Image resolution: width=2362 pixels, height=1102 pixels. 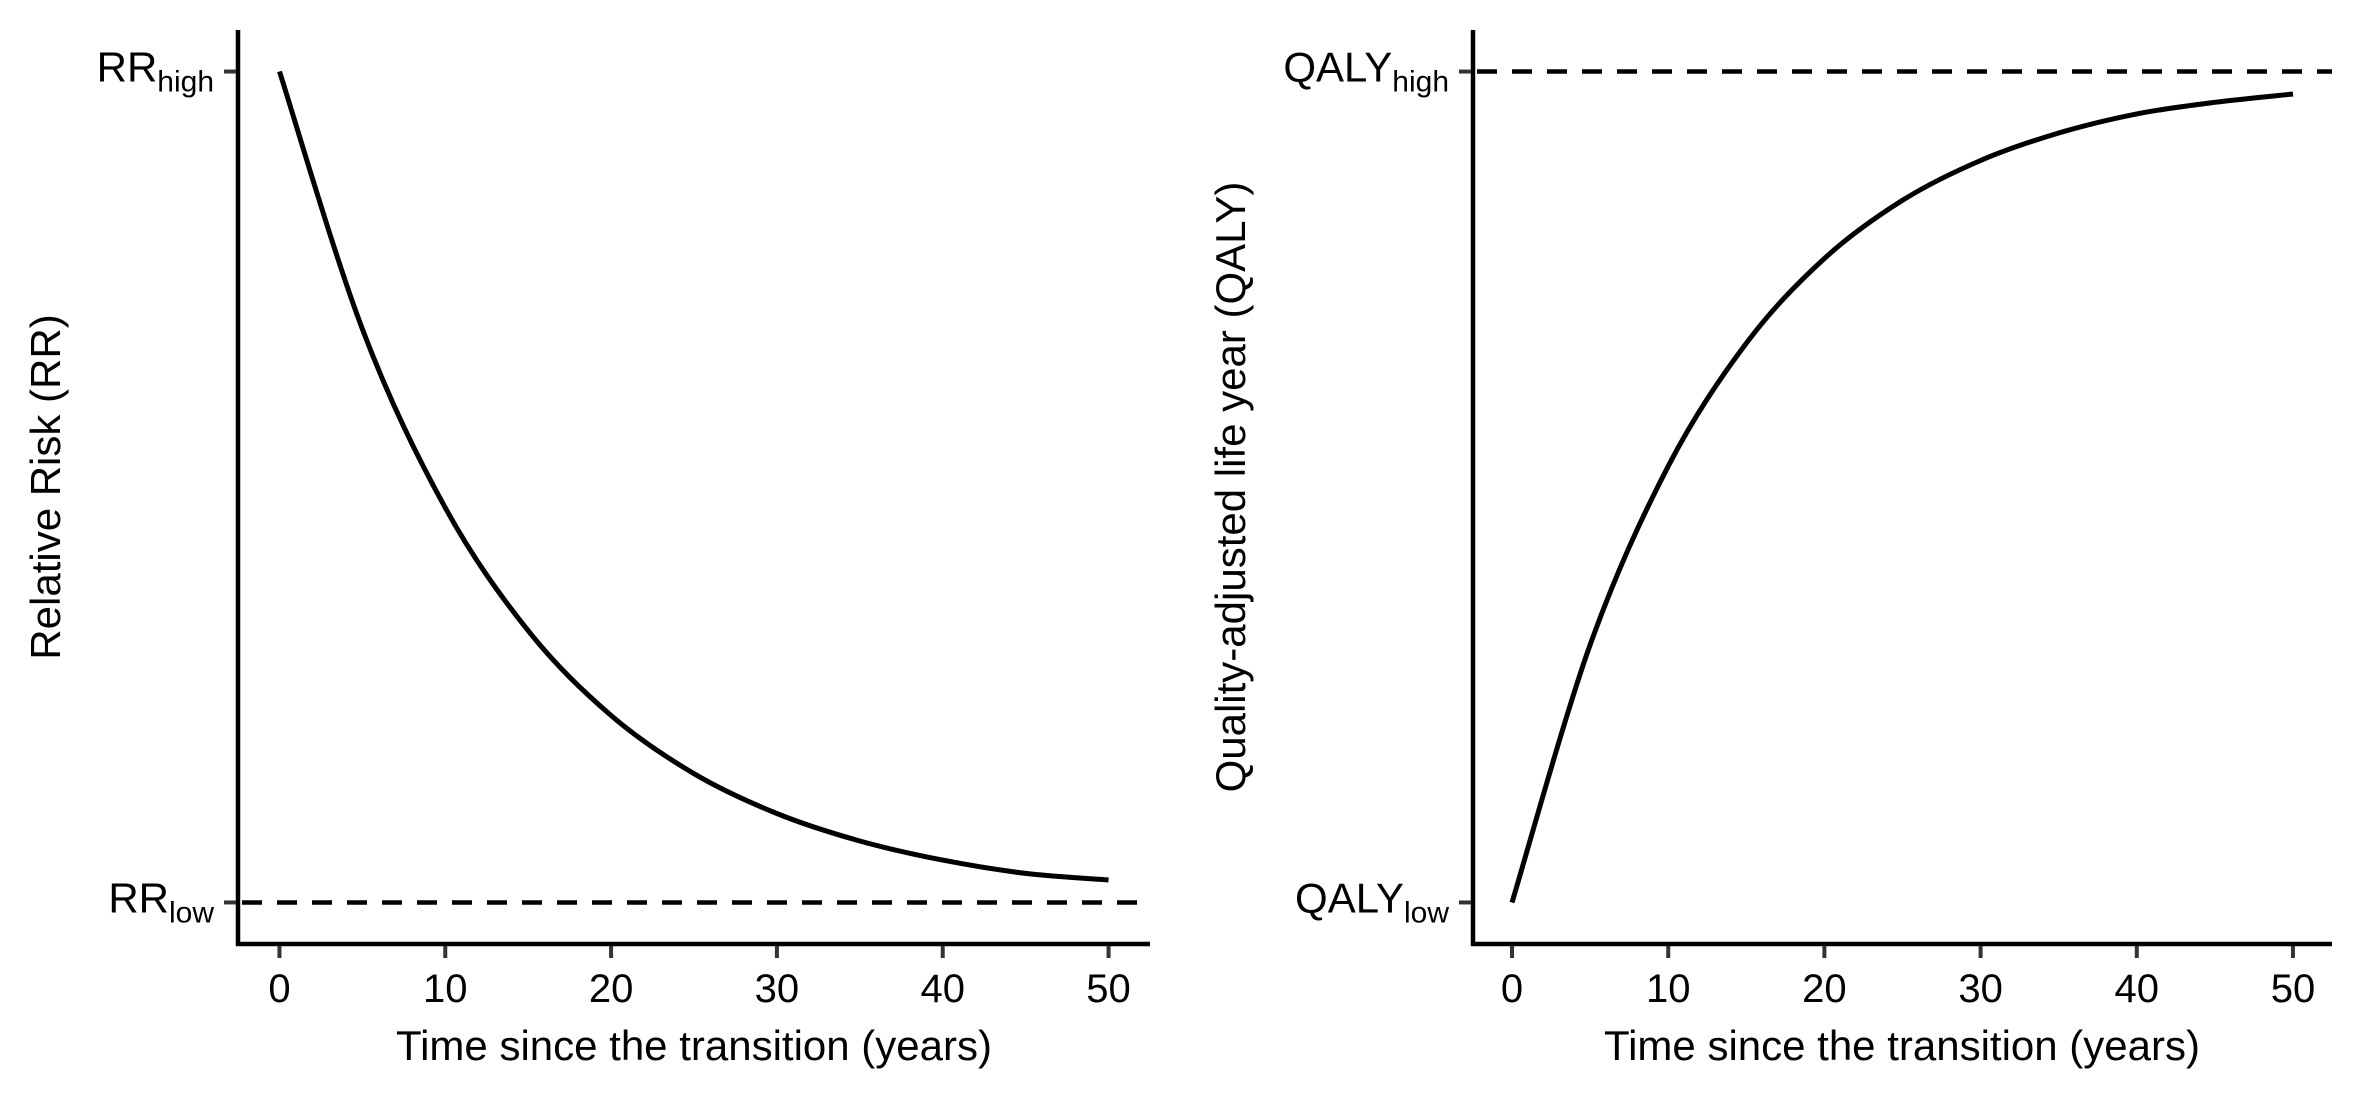 I want to click on left-x-axis-title: Time since the transition (years), so click(x=694, y=1045).